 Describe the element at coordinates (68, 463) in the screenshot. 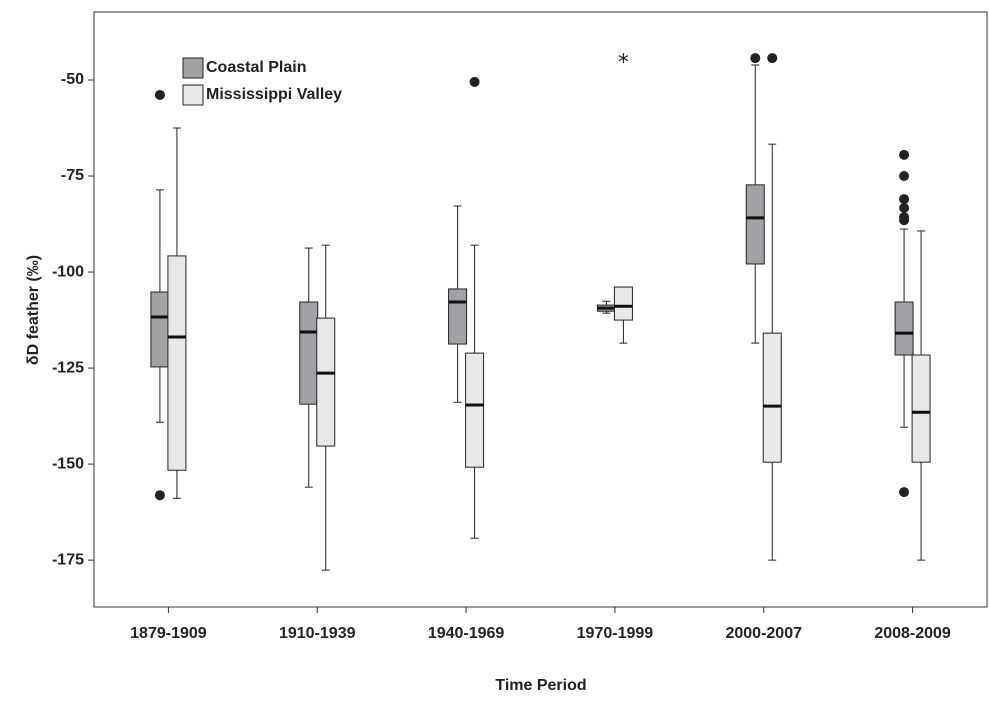

I see `y-tick-label: -150` at that location.